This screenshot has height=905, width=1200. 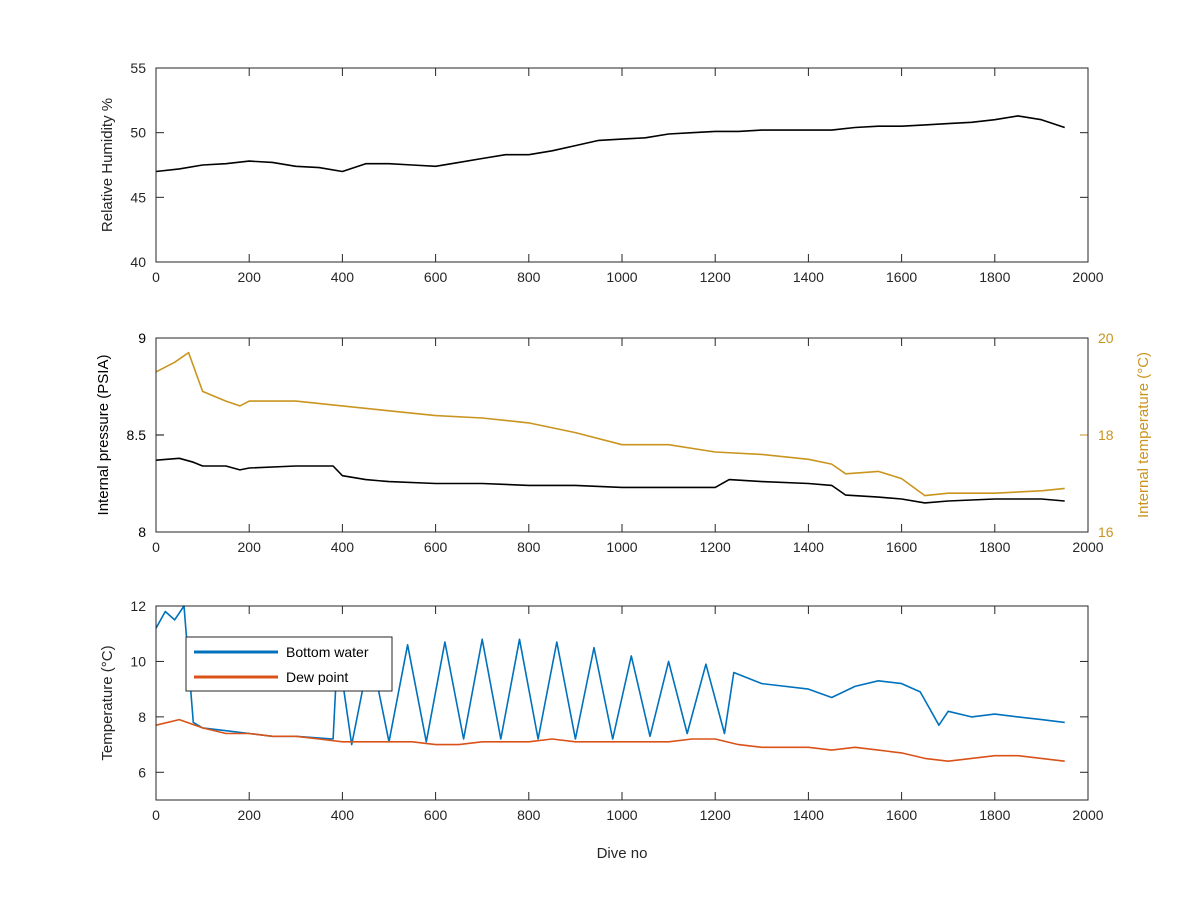 I want to click on y-tick-label: 12, so click(x=138, y=606).